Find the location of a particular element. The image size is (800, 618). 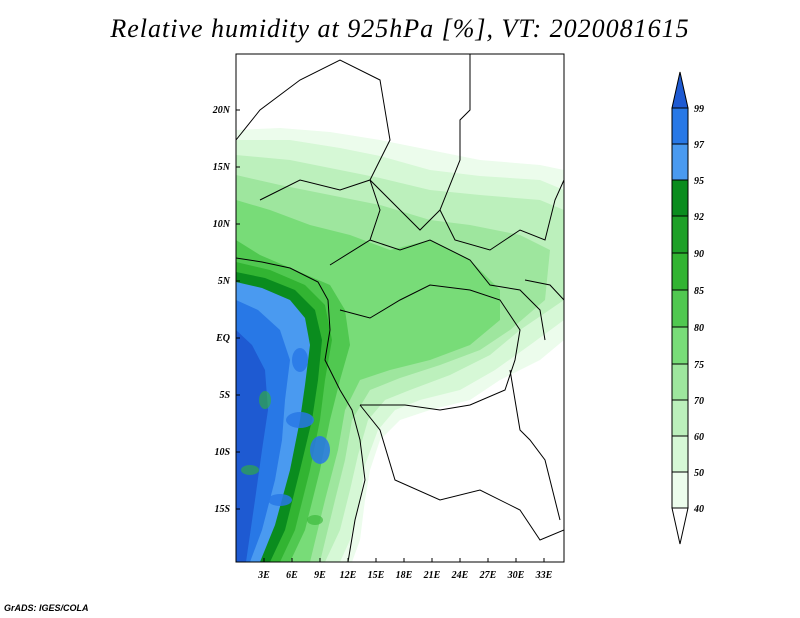

lat-tick-label: 20N is located at coordinates (221, 110).